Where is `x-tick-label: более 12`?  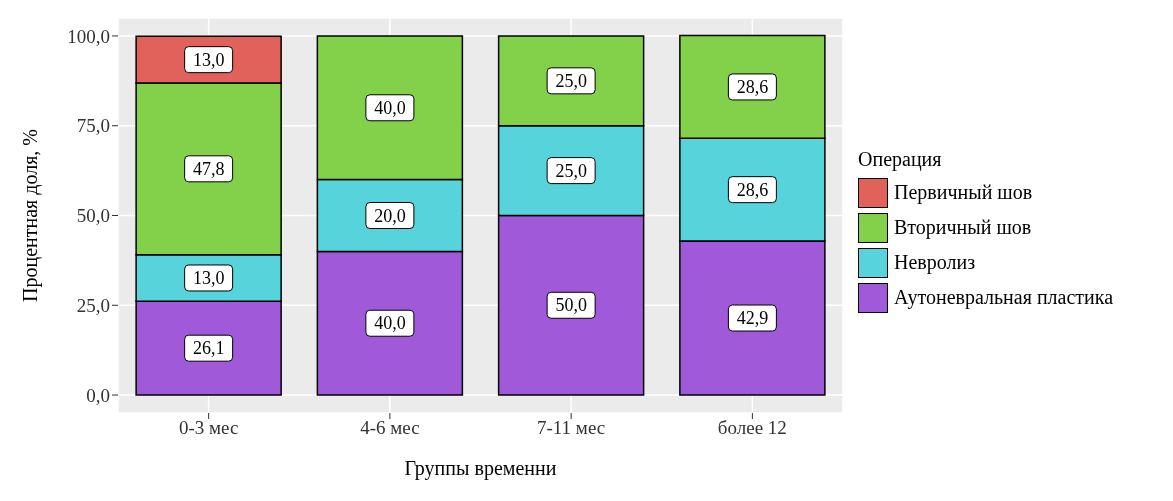
x-tick-label: более 12 is located at coordinates (752, 428).